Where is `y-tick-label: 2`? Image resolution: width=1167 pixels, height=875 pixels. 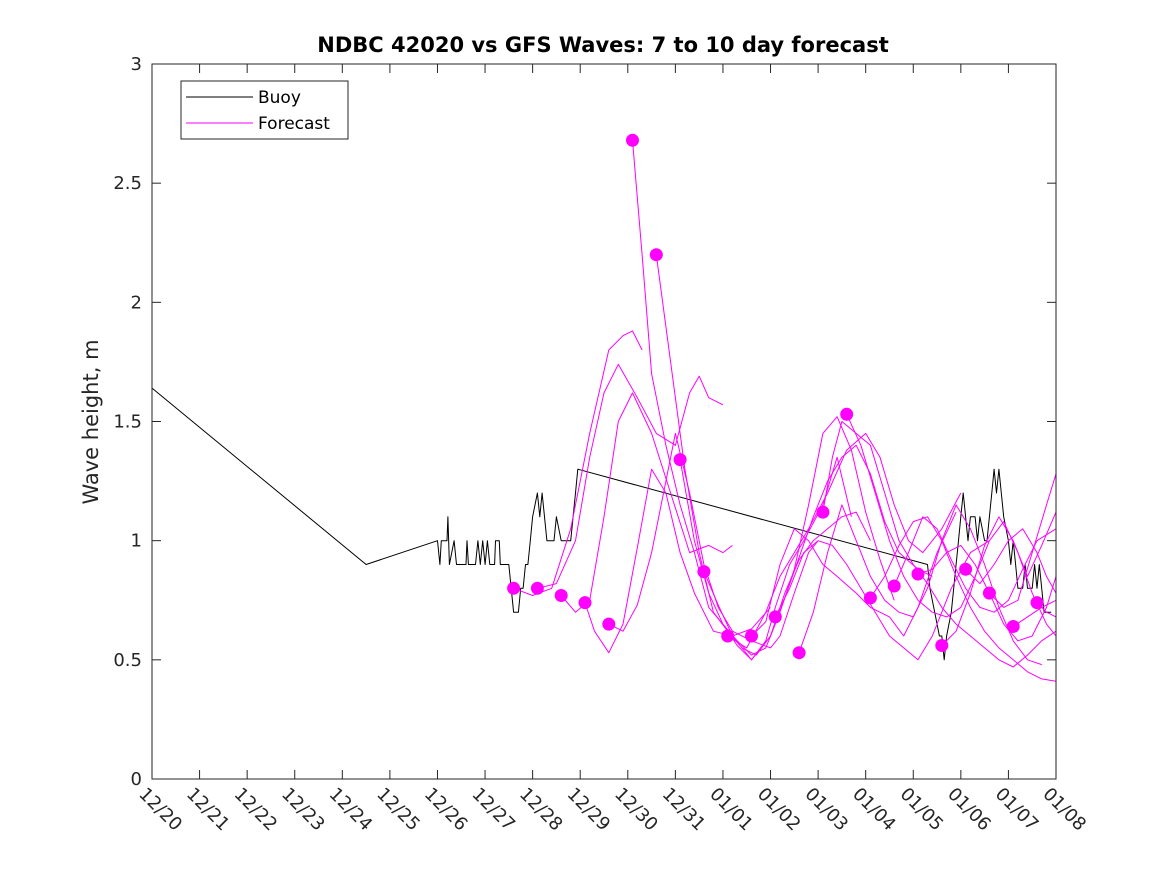 y-tick-label: 2 is located at coordinates (136, 302).